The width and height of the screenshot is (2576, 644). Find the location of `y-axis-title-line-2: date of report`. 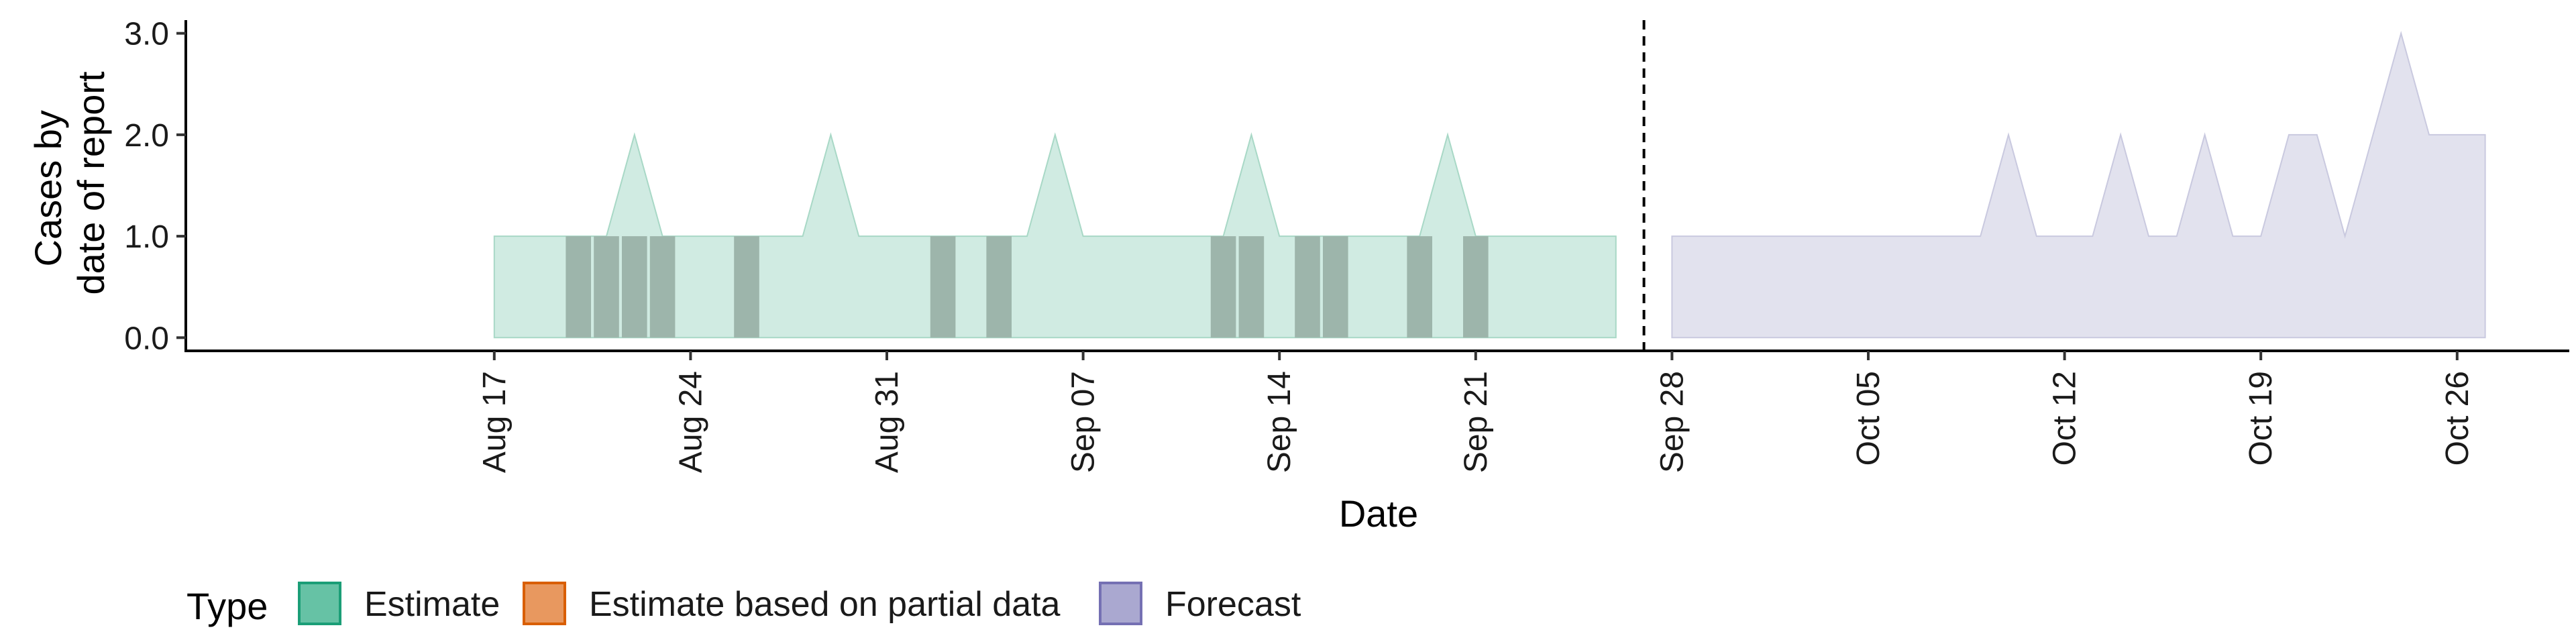

y-axis-title-line-2: date of report is located at coordinates (91, 183).